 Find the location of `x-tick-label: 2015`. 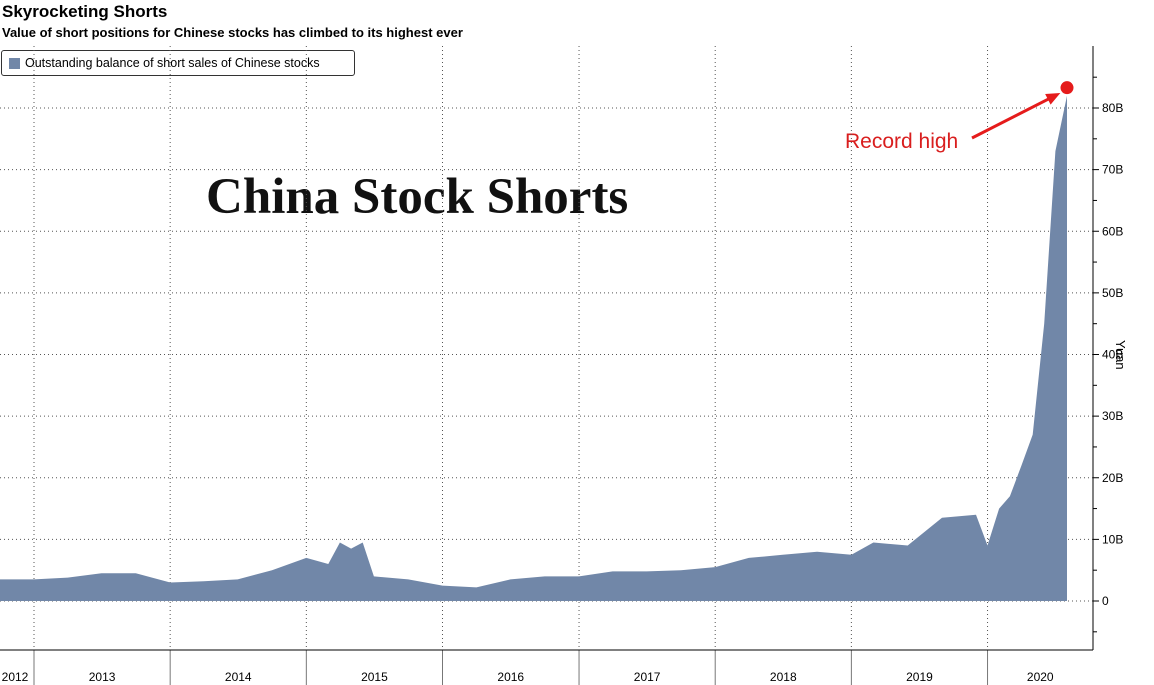

x-tick-label: 2015 is located at coordinates (374, 677).